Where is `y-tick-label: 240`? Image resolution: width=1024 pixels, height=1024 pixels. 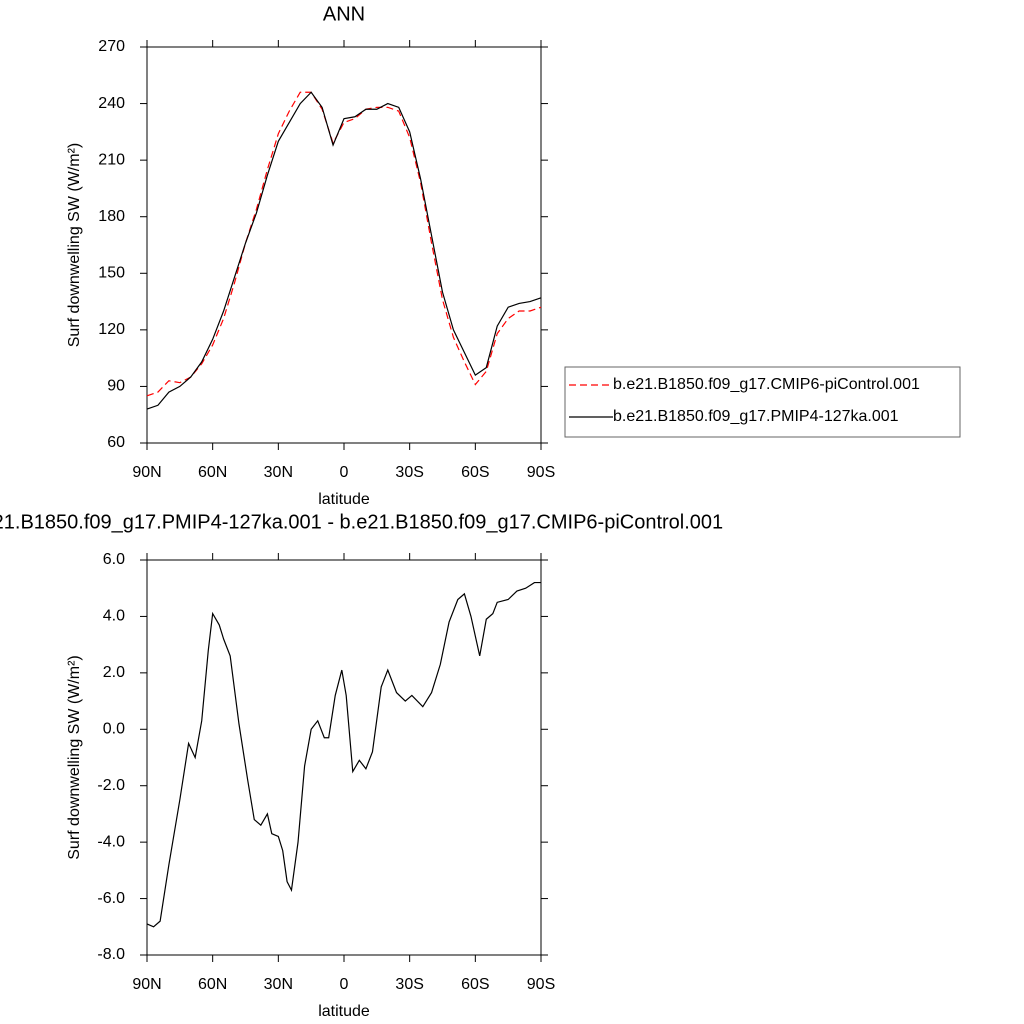 y-tick-label: 240 is located at coordinates (111, 103).